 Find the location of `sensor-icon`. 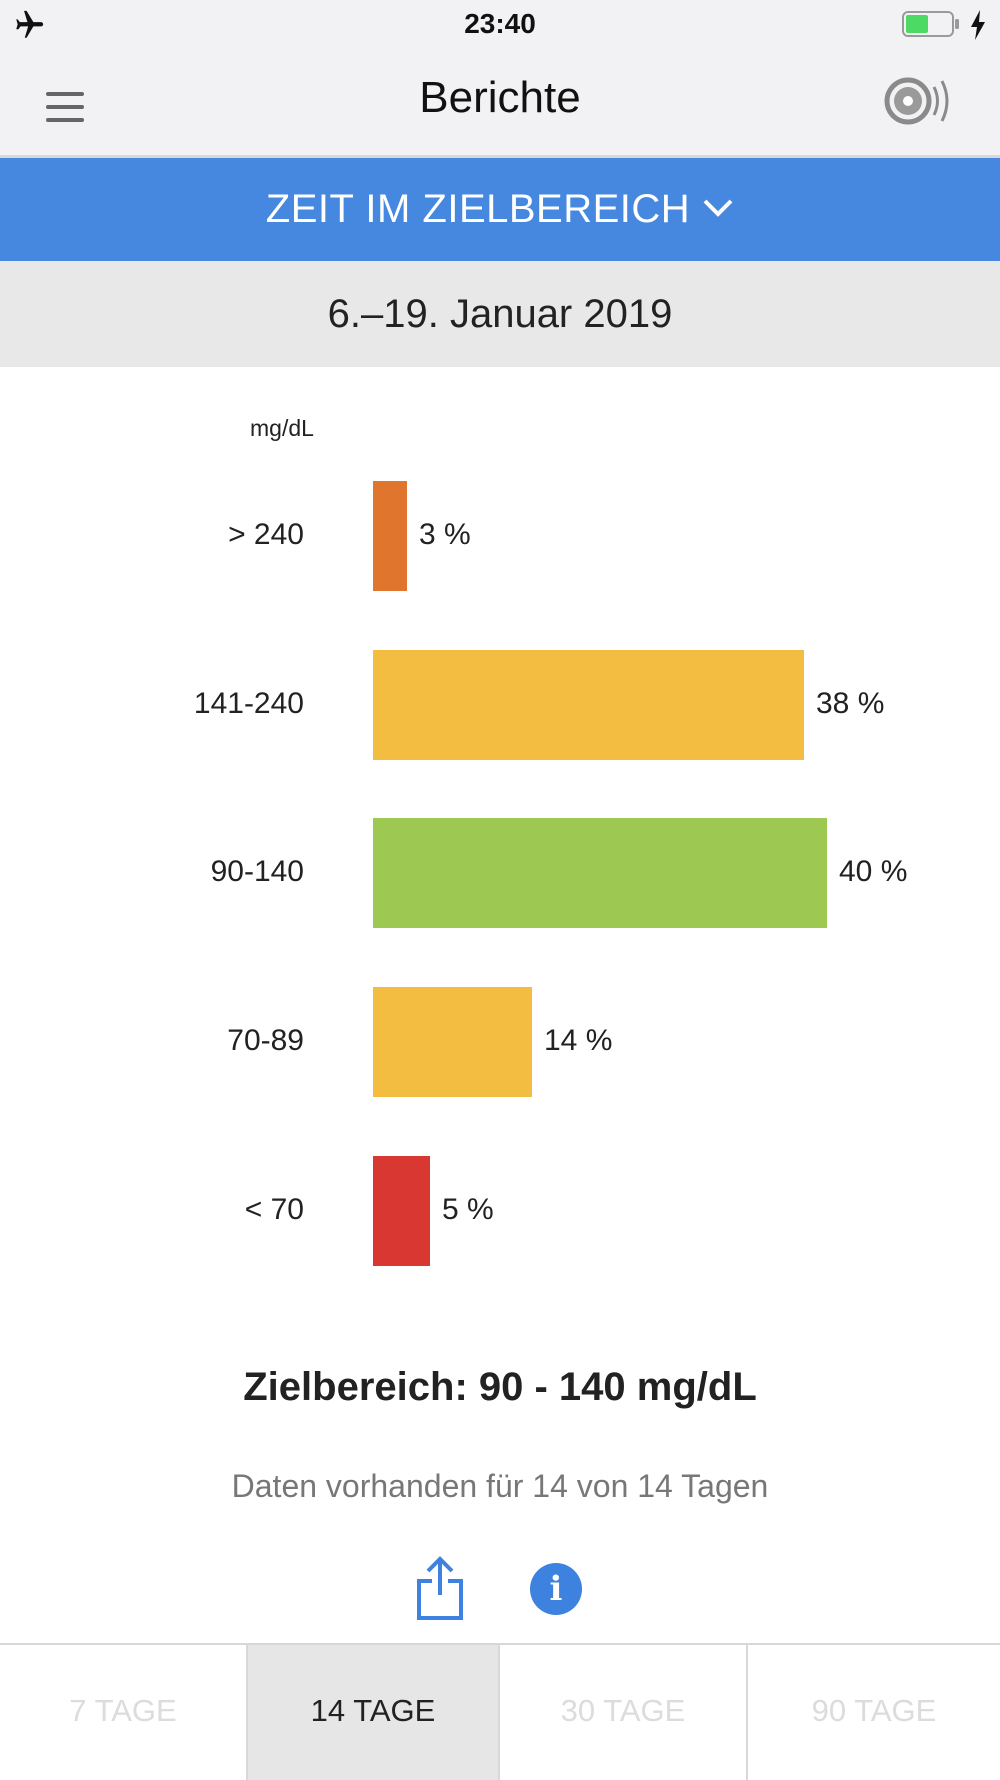

sensor-icon is located at coordinates (919, 101).